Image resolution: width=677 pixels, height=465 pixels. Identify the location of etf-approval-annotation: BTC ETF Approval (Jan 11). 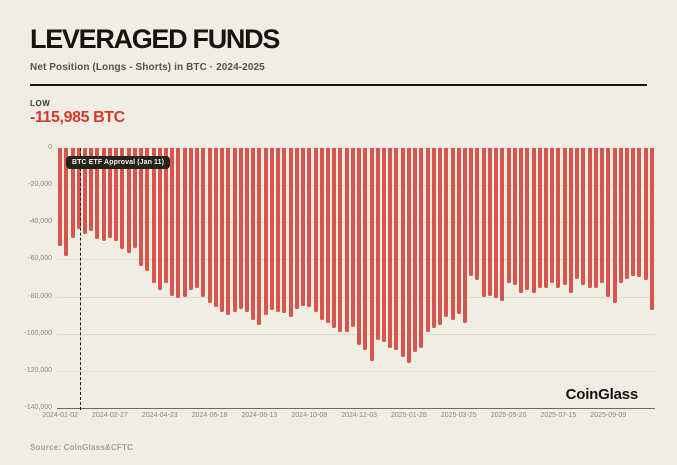
(118, 162).